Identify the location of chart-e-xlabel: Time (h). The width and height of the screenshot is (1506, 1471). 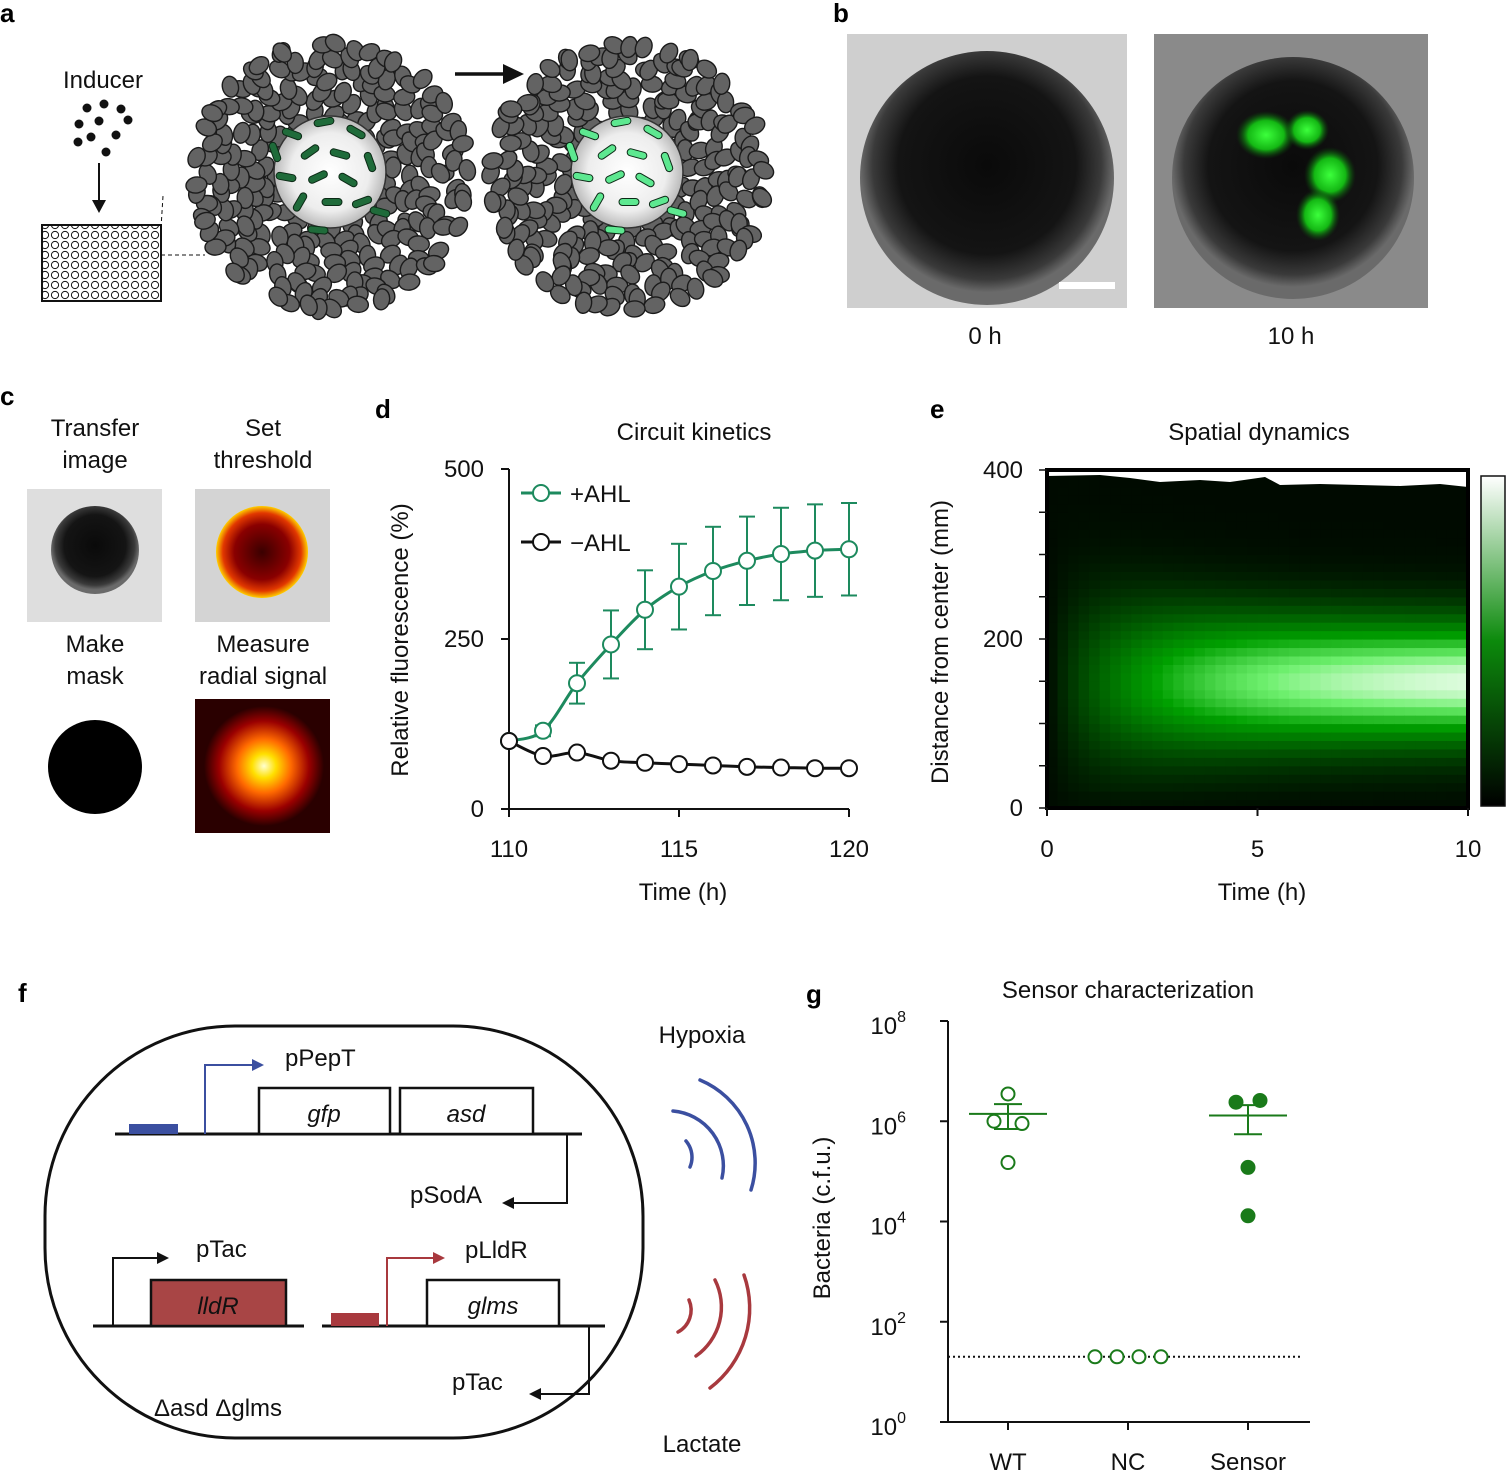
(1262, 892).